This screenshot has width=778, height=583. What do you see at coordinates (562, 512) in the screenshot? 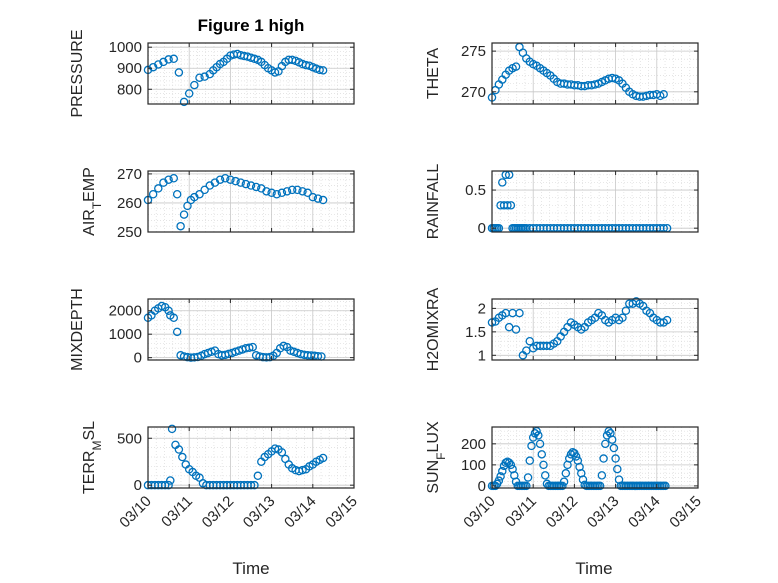
I see `x-tick-label: 03/12` at bounding box center [562, 512].